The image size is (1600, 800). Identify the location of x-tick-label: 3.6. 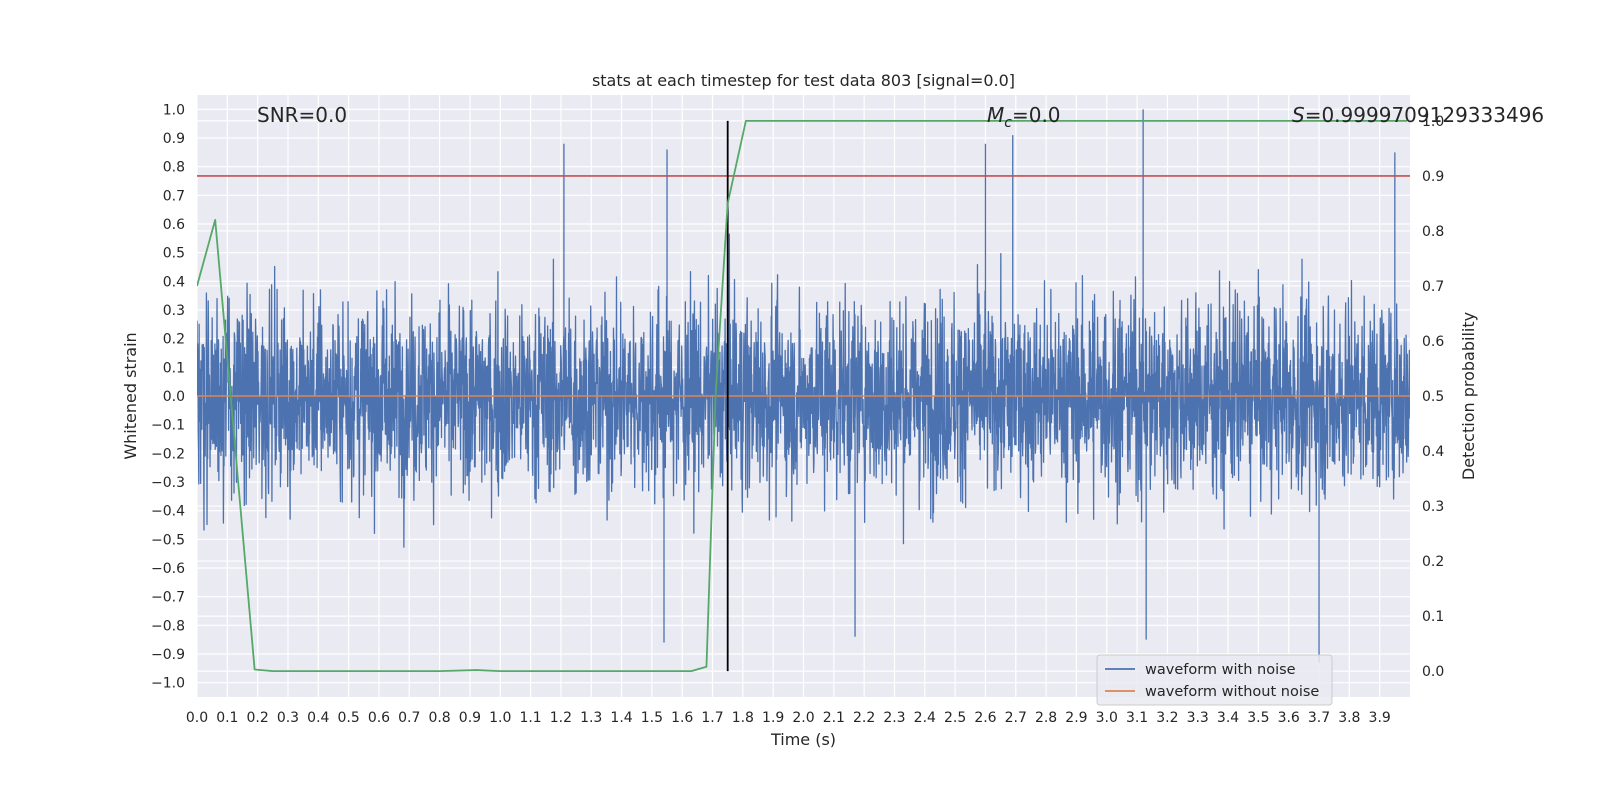
(1289, 718).